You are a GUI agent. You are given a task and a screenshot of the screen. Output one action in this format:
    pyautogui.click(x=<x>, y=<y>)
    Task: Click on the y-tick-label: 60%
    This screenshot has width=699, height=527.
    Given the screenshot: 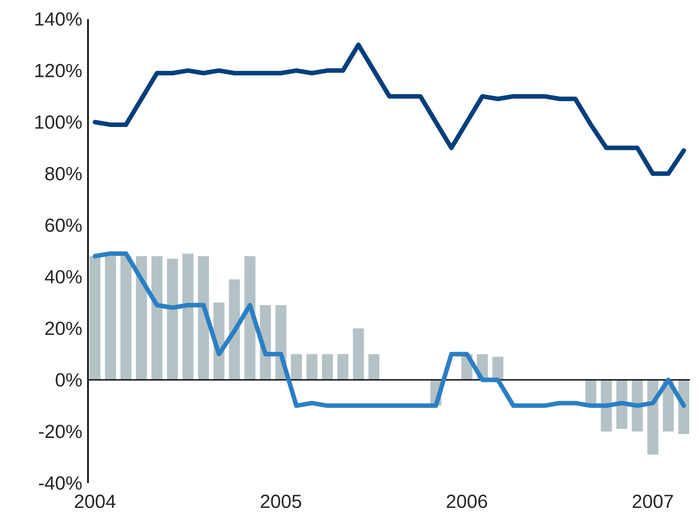 What is the action you would take?
    pyautogui.click(x=63, y=225)
    